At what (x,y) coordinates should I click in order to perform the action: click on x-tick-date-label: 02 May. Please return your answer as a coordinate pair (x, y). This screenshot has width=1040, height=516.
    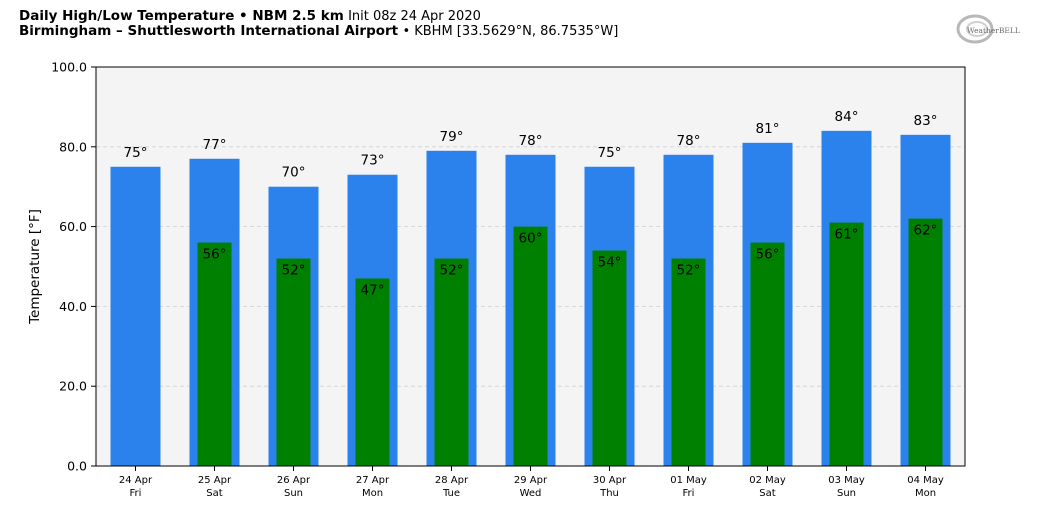
    Looking at the image, I should click on (767, 480).